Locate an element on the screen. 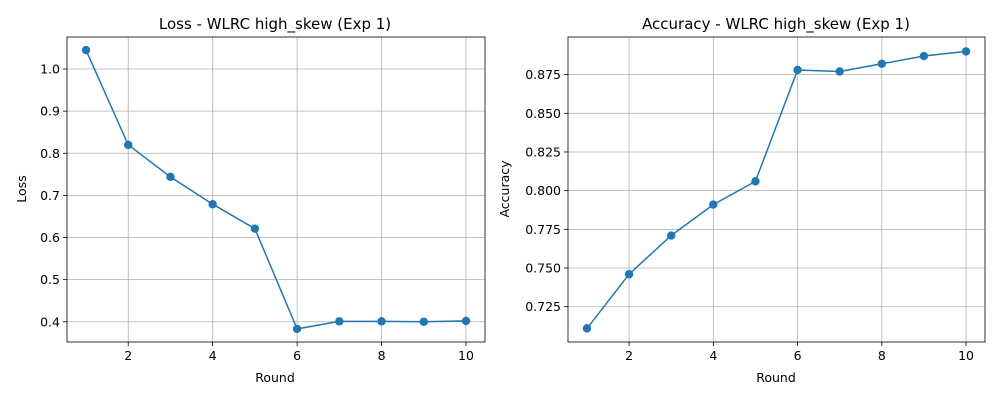 Image resolution: width=1000 pixels, height=400 pixels. y-axis-label: Loss is located at coordinates (21, 188).